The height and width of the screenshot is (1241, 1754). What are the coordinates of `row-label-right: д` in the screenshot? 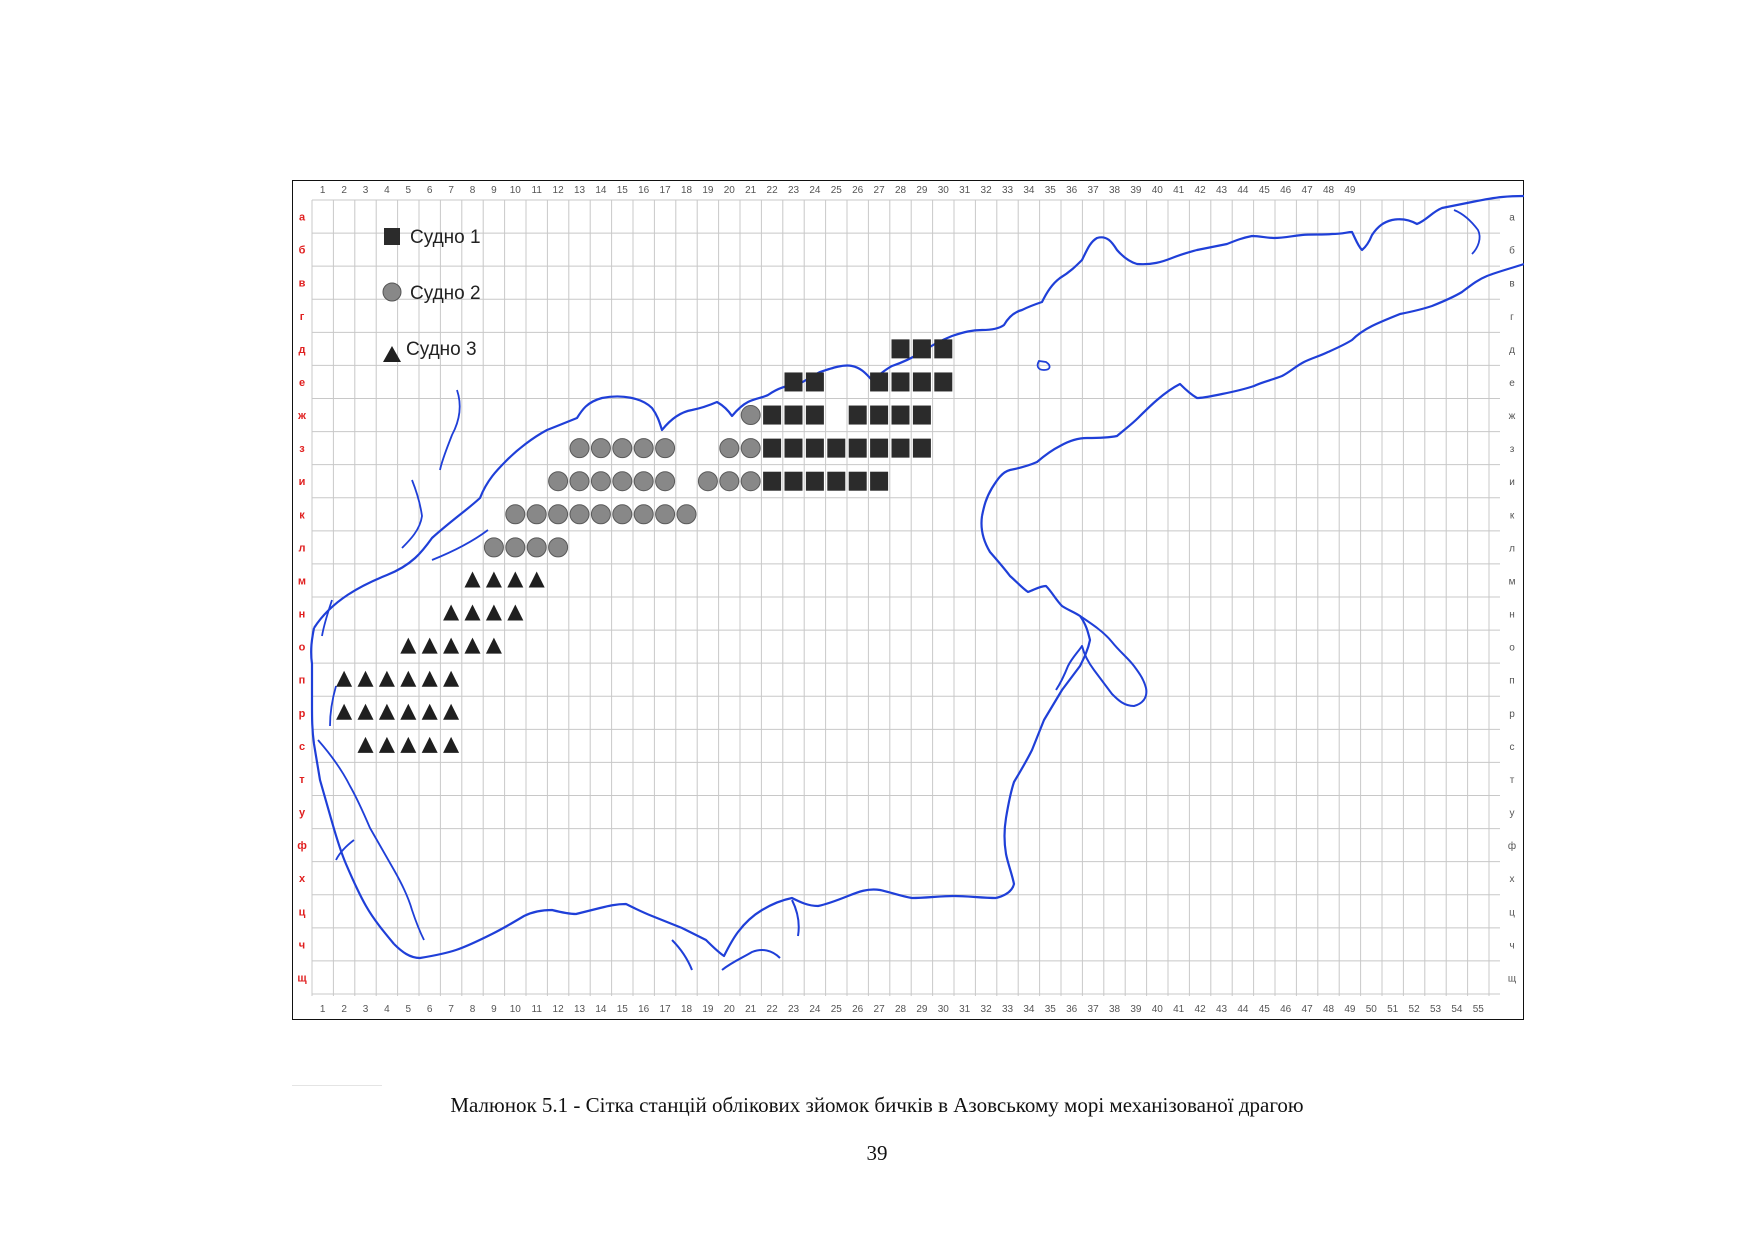 It's located at (1512, 350).